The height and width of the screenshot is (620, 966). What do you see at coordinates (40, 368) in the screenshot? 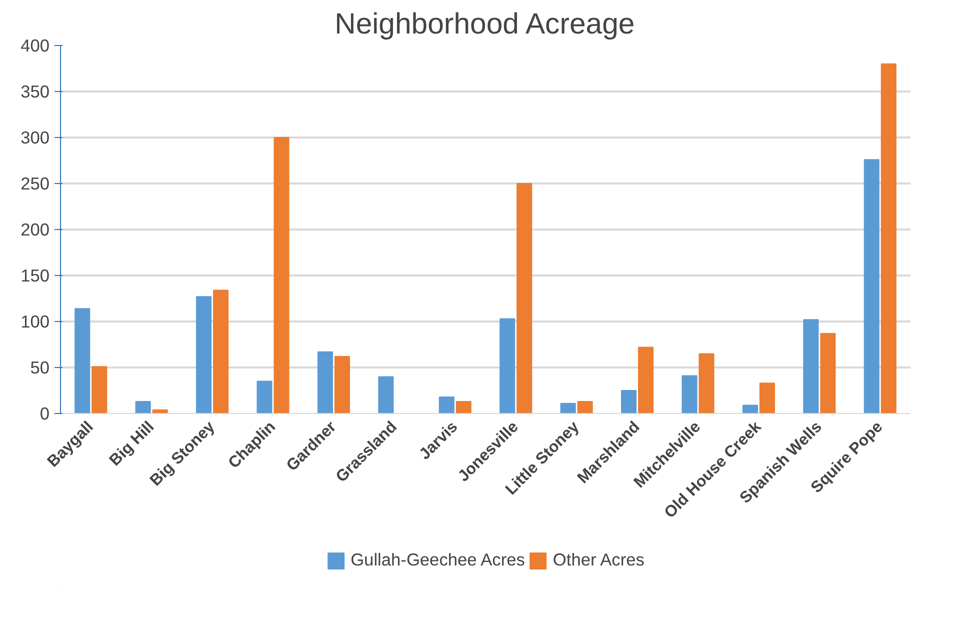
I see `y-tick-label: 50` at bounding box center [40, 368].